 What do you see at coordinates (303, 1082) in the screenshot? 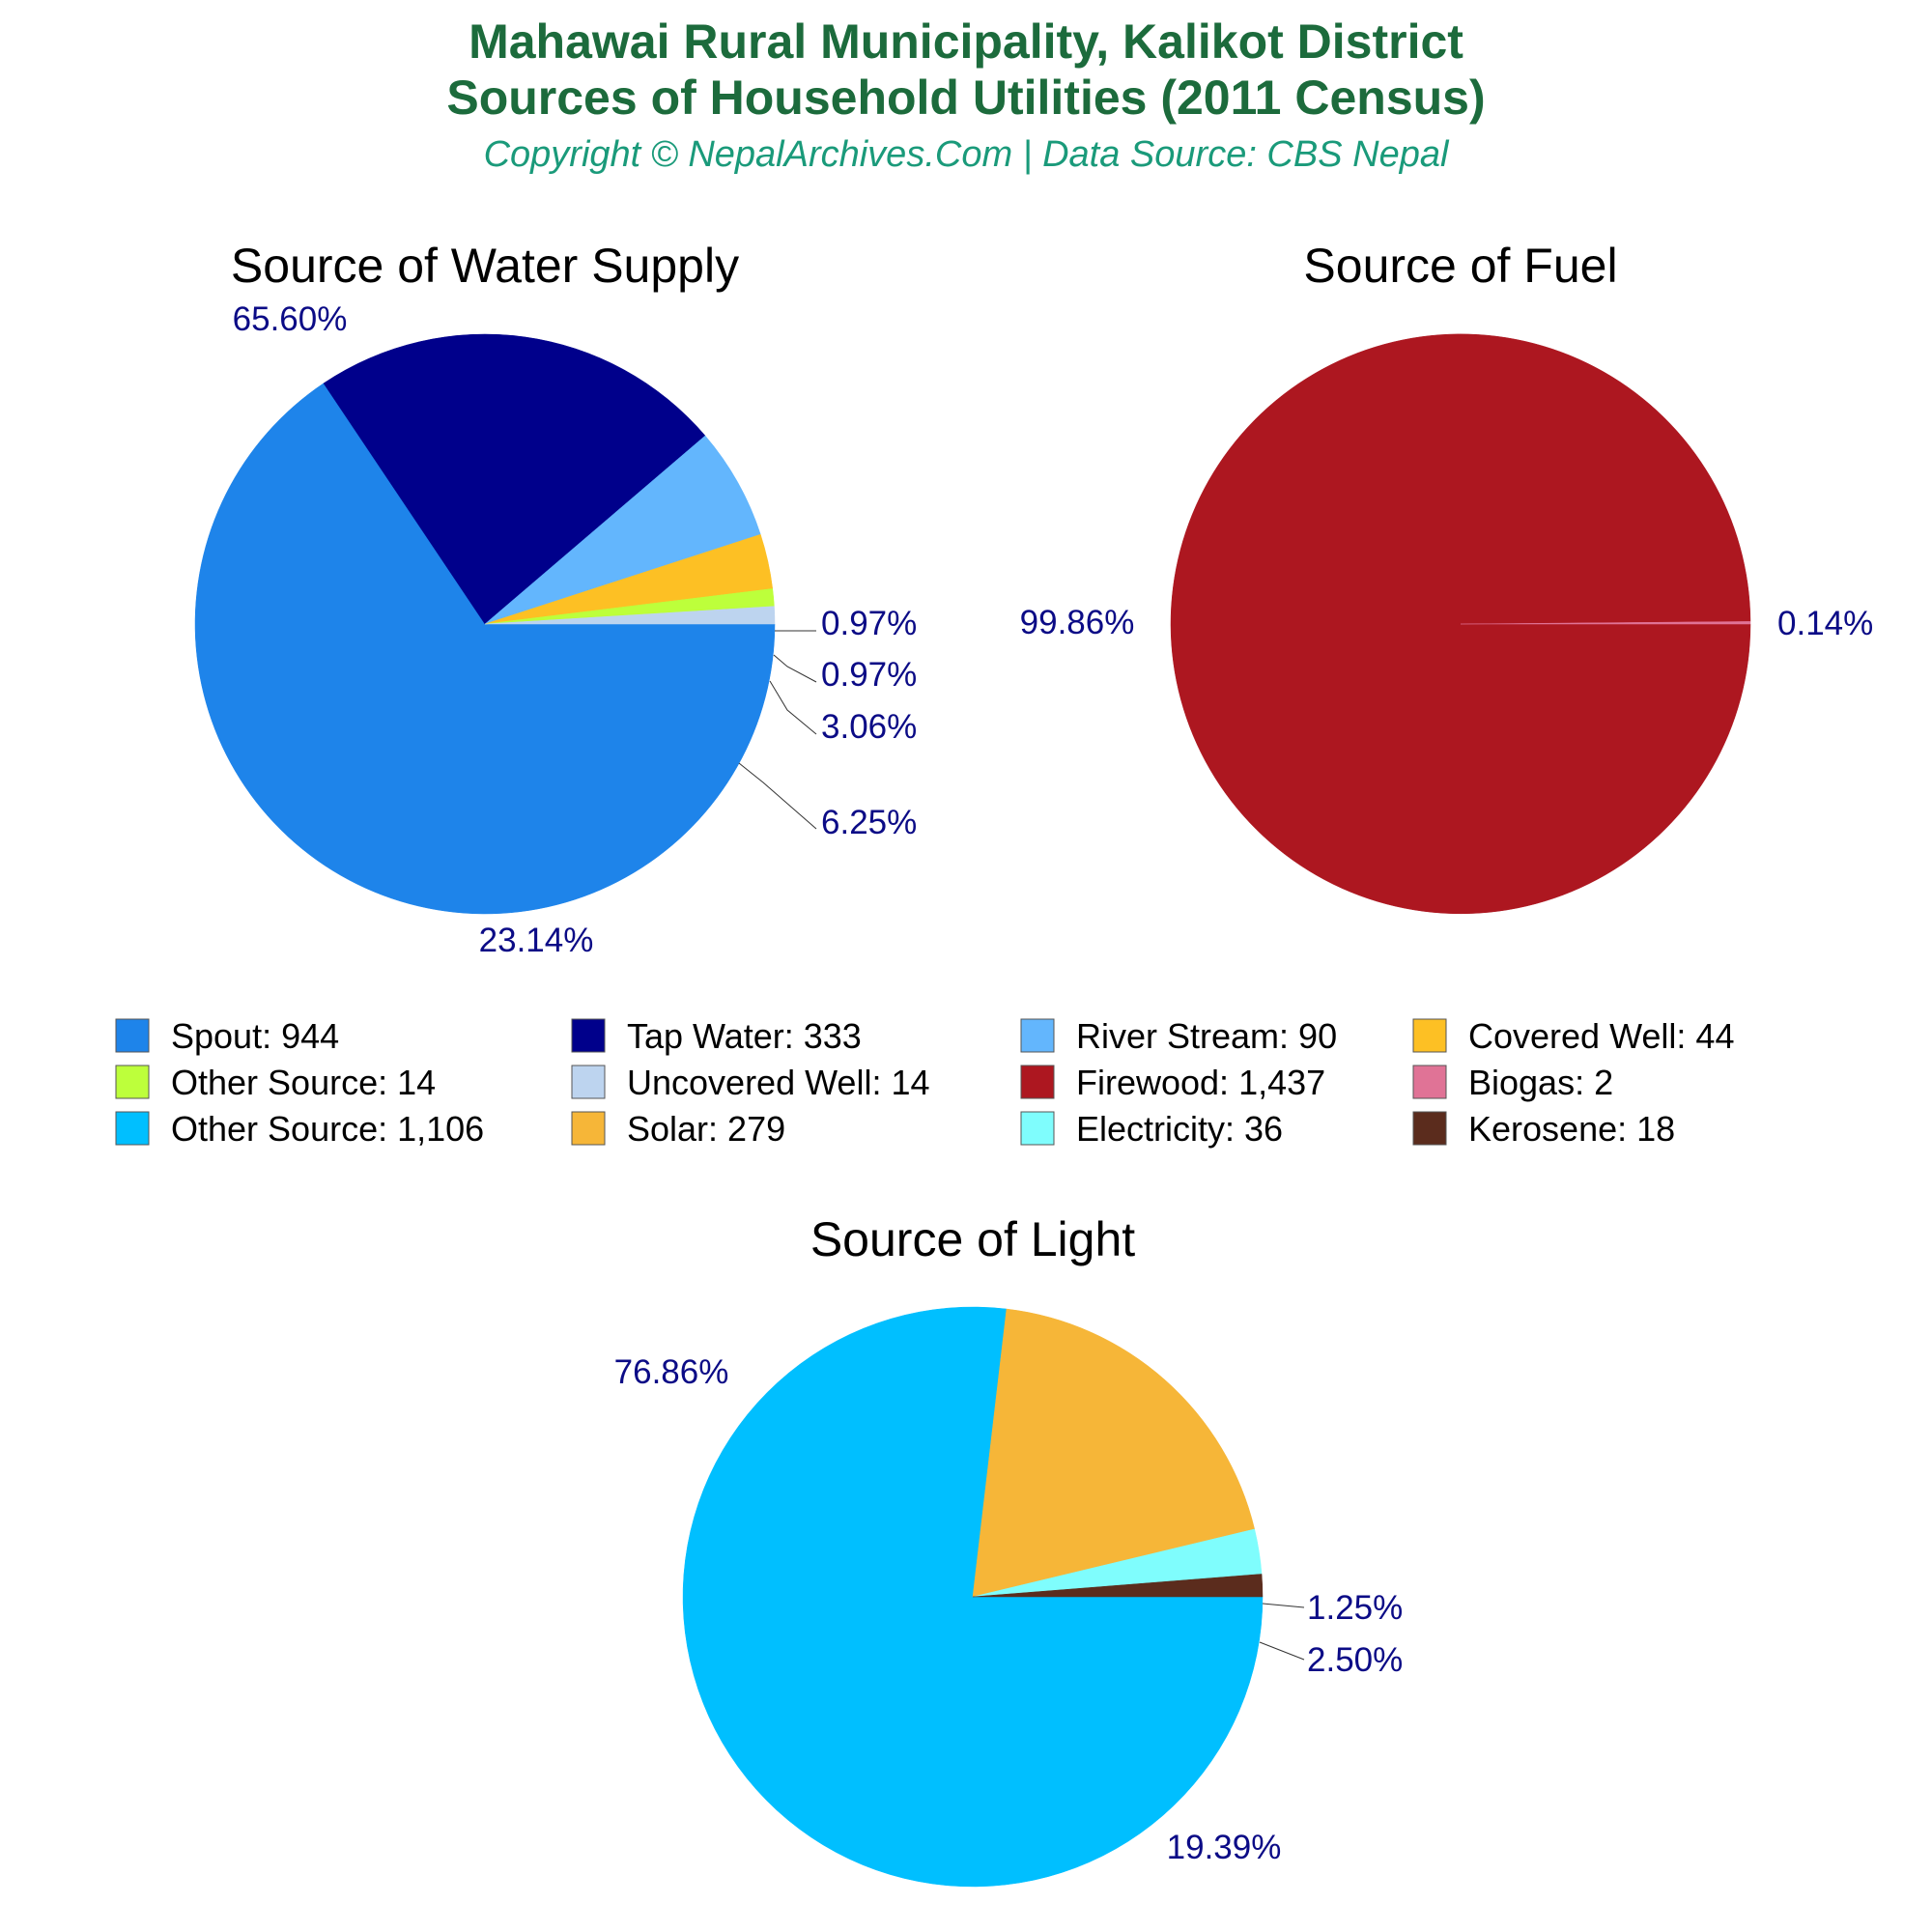
I see `legend-label-4: Other Source: 14` at bounding box center [303, 1082].